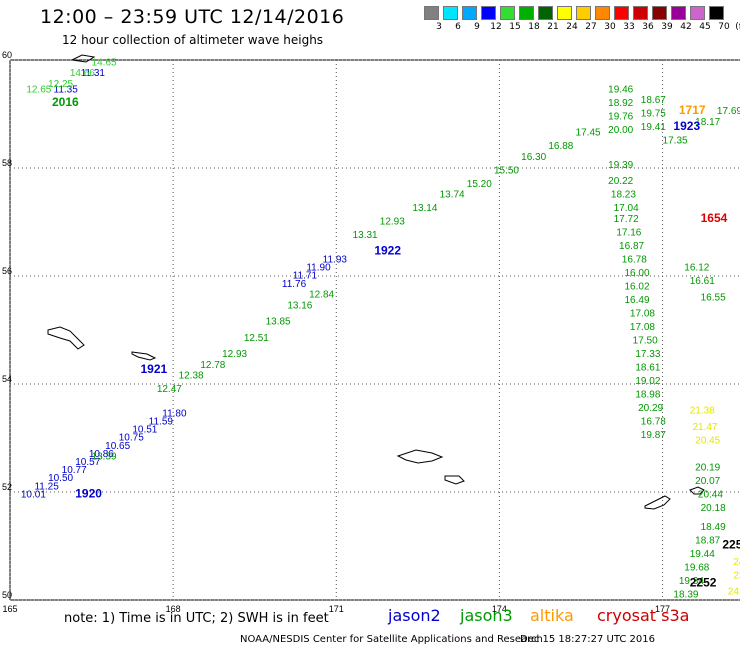 Image resolution: width=740 pixels, height=650 pixels. Describe the element at coordinates (707, 122) in the screenshot. I see `swh-value-jason3: 18.17` at that location.